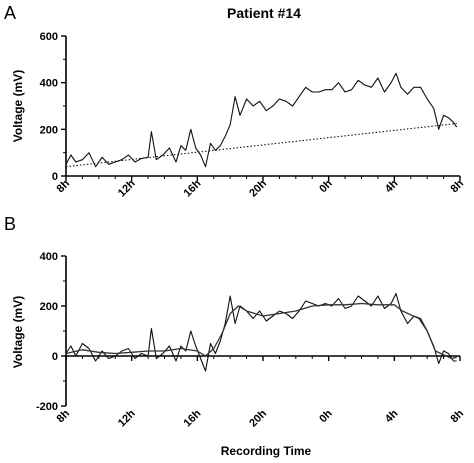  Describe the element at coordinates (264, 13) in the screenshot. I see `chart-title: Patient #14` at that location.